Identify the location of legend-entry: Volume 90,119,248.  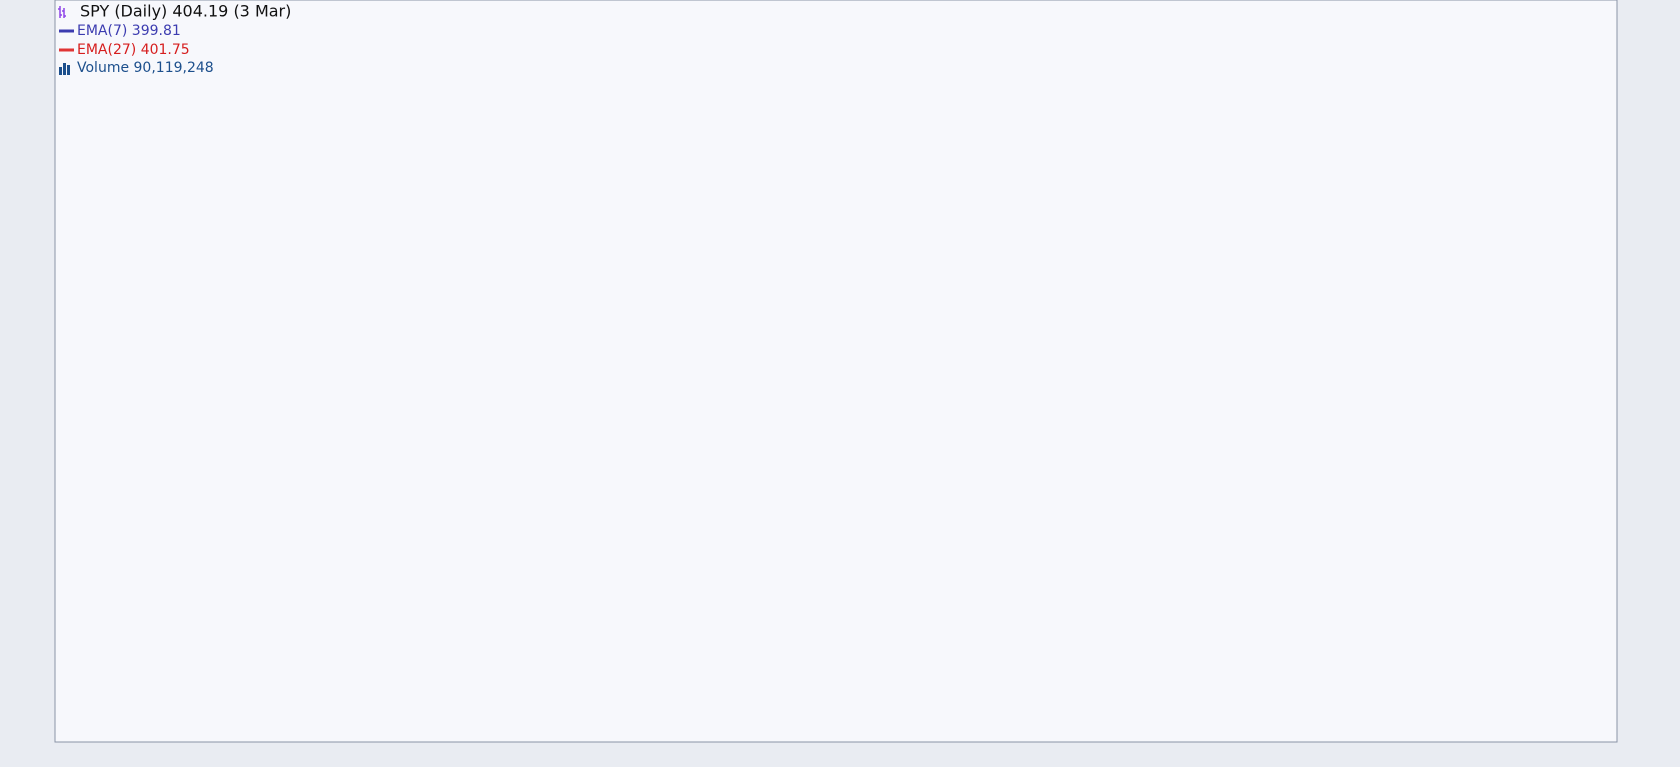
(145, 68).